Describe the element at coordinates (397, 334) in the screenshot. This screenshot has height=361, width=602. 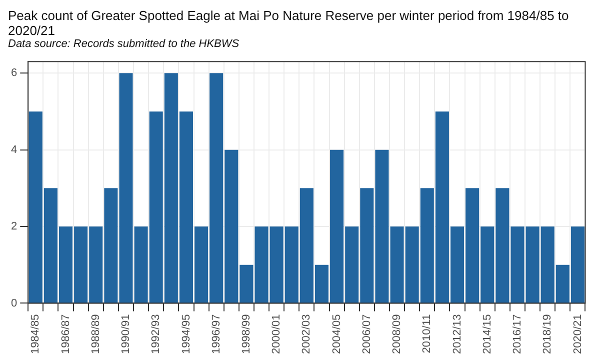
I see `x-tick-label: 2008/09` at that location.